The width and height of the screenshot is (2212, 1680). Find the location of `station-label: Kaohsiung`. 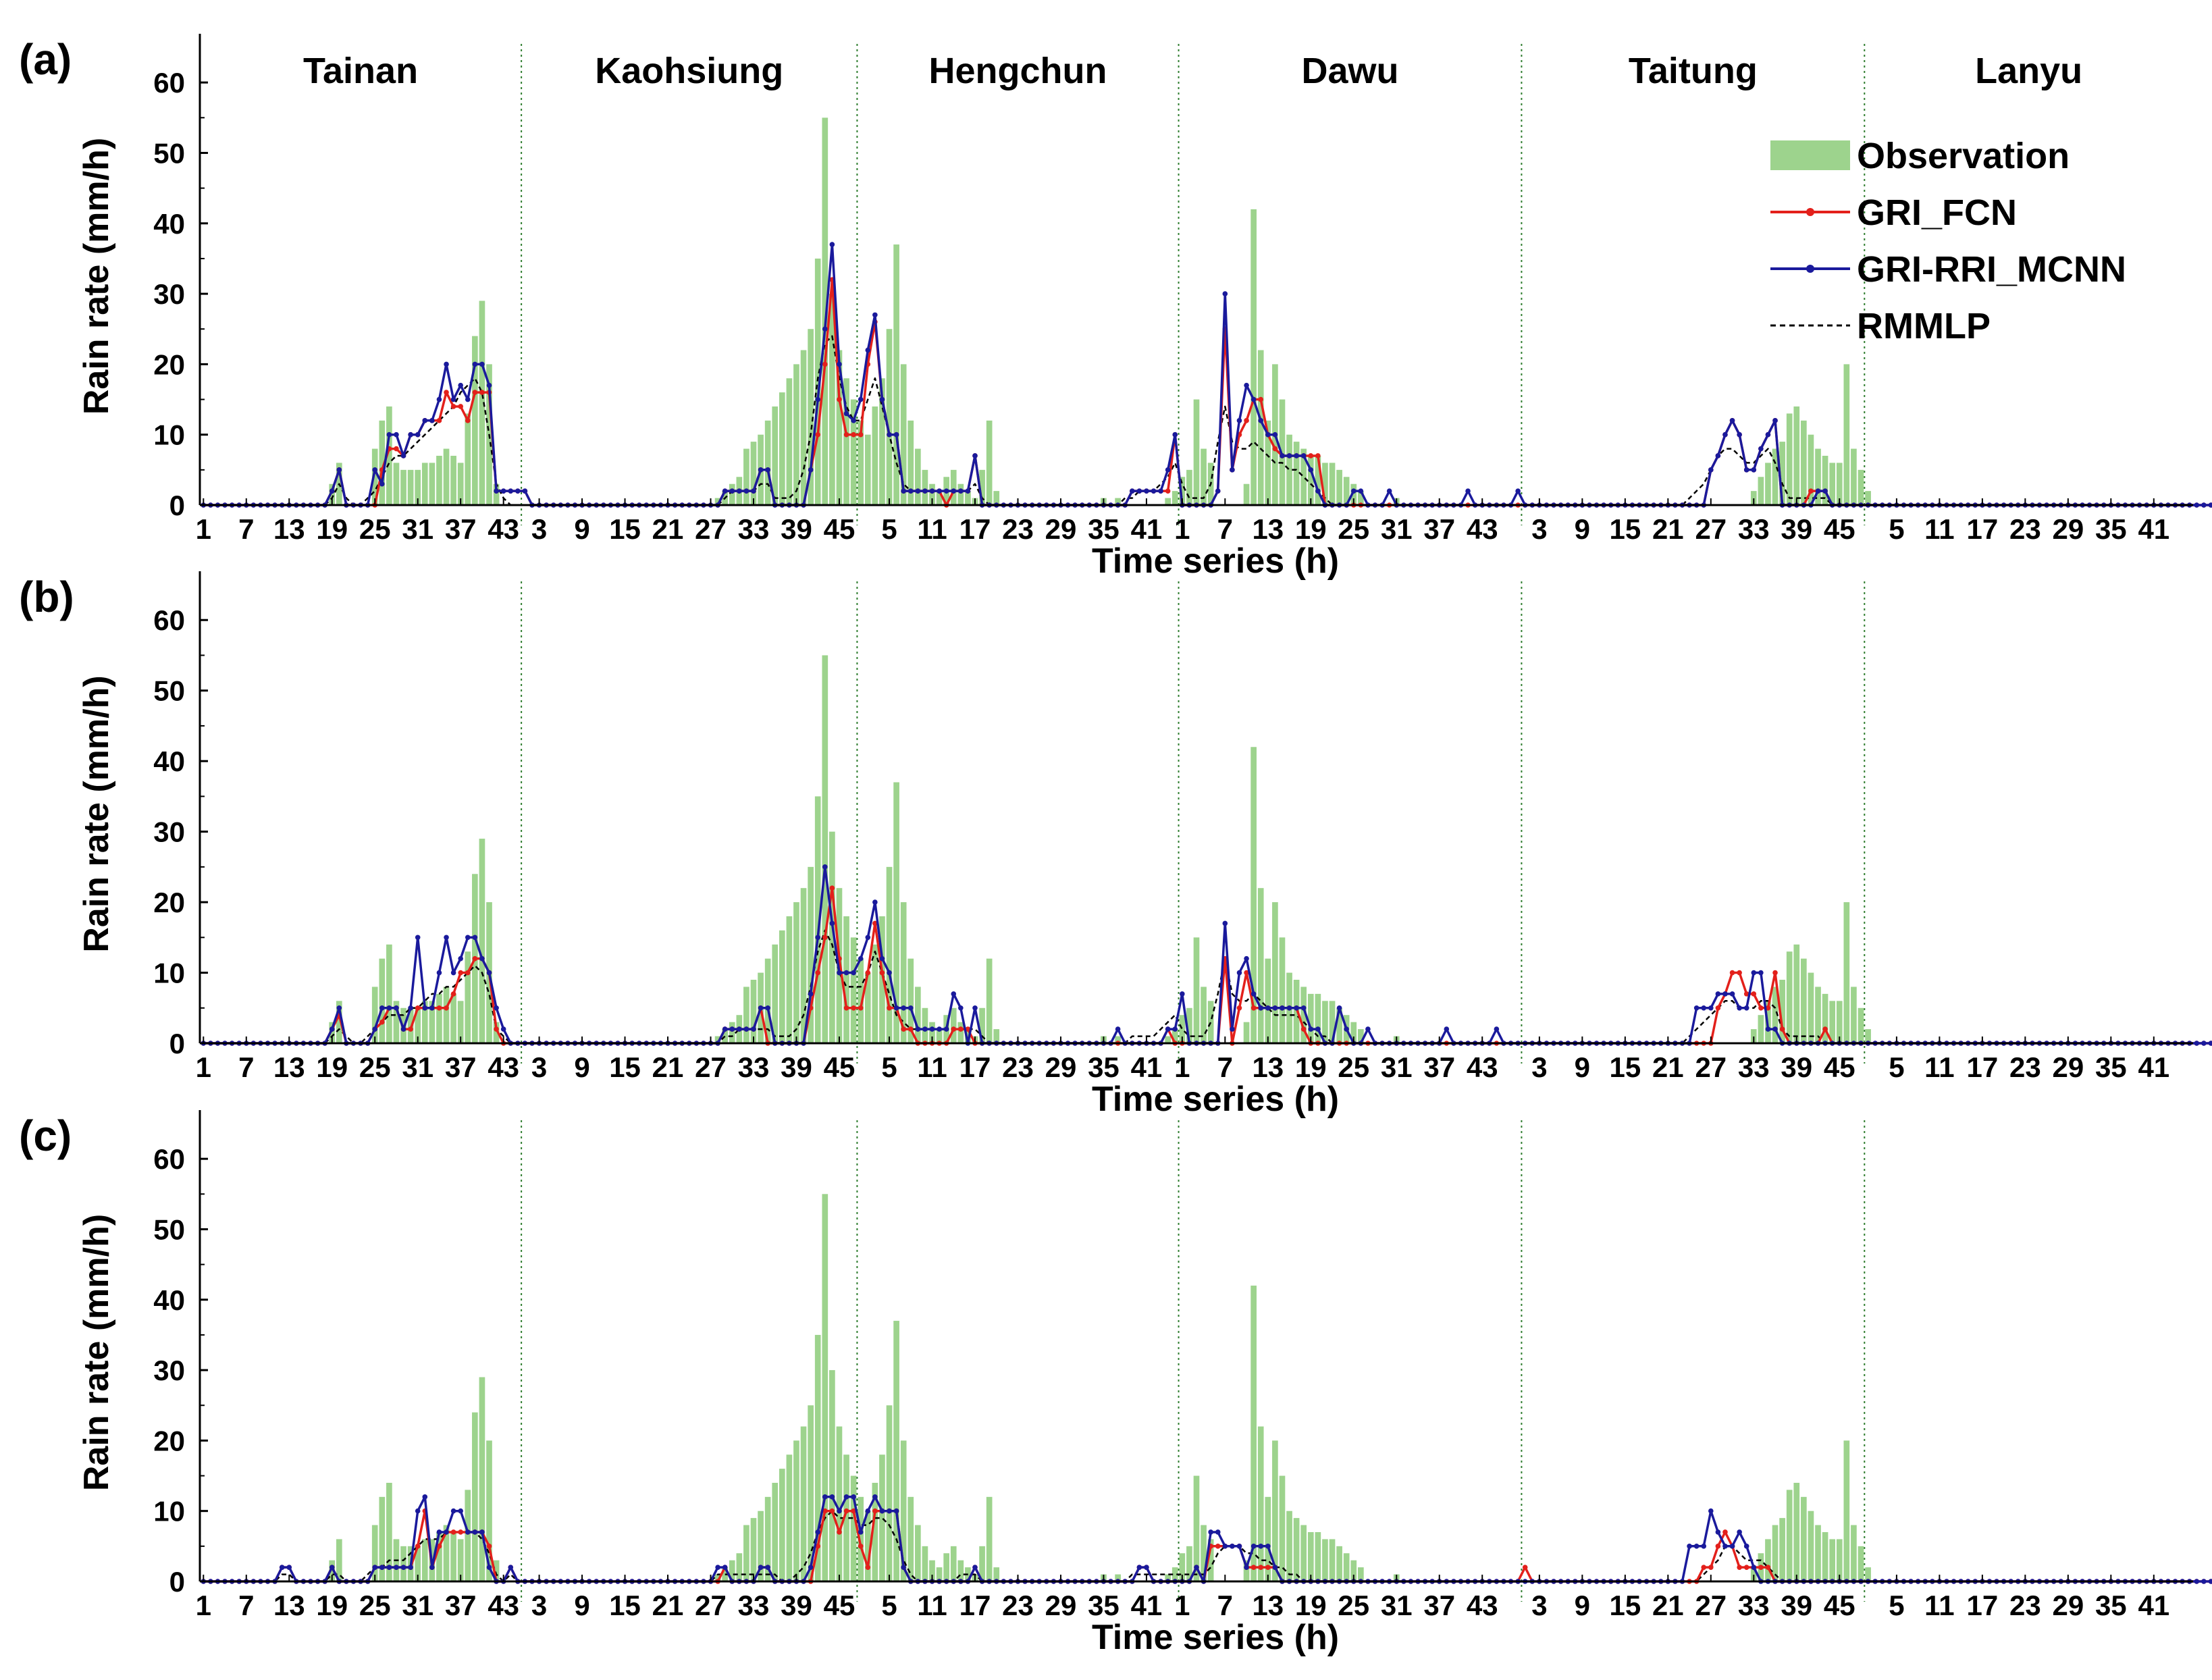

station-label: Kaohsiung is located at coordinates (689, 71).